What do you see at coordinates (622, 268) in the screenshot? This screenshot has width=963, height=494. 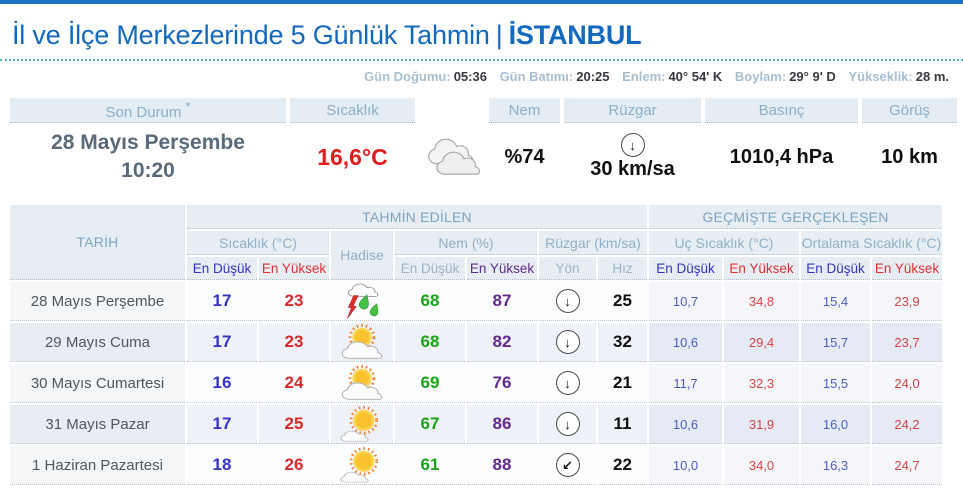 I see `leaf-header-hiz: Hız` at bounding box center [622, 268].